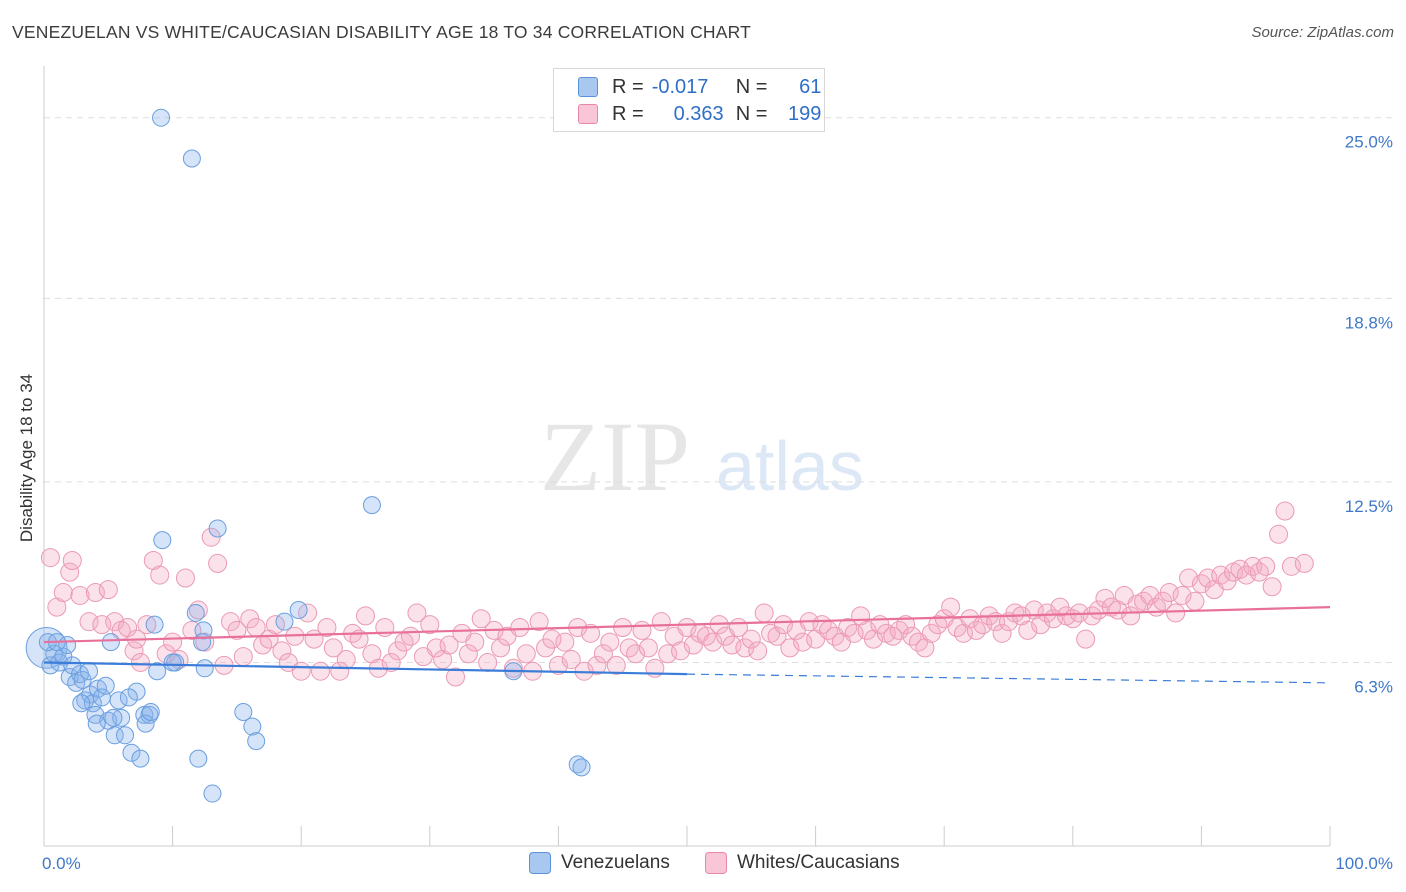 The width and height of the screenshot is (1406, 892). What do you see at coordinates (588, 87) in the screenshot?
I see `legend-swatch-blue` at bounding box center [588, 87].